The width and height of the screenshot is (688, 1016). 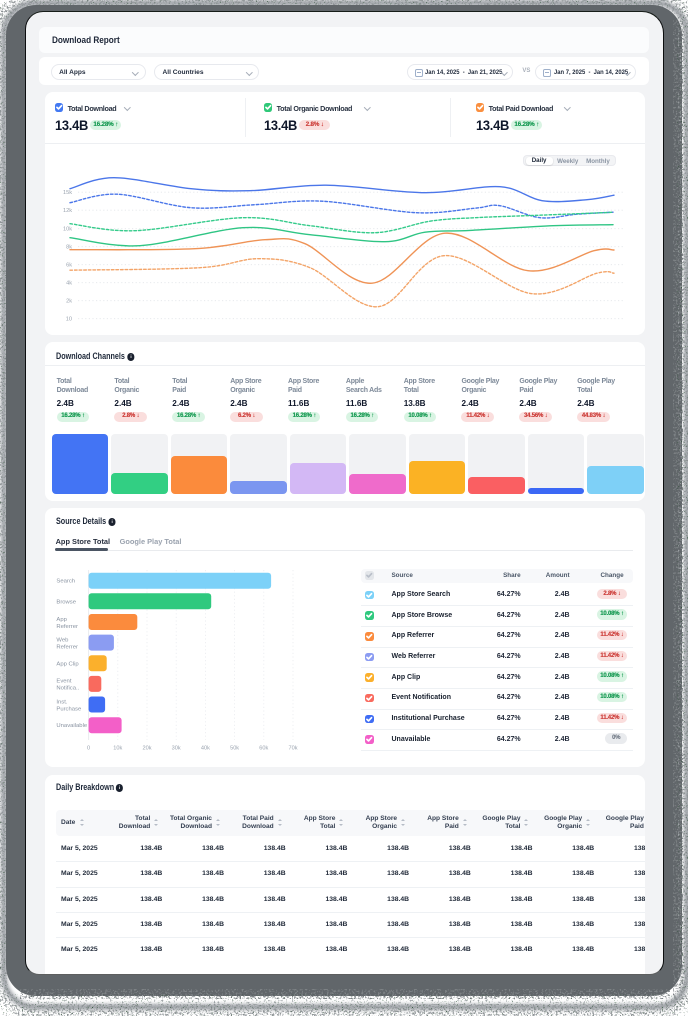 What do you see at coordinates (61, 620) in the screenshot?
I see `svg-text: App` at bounding box center [61, 620].